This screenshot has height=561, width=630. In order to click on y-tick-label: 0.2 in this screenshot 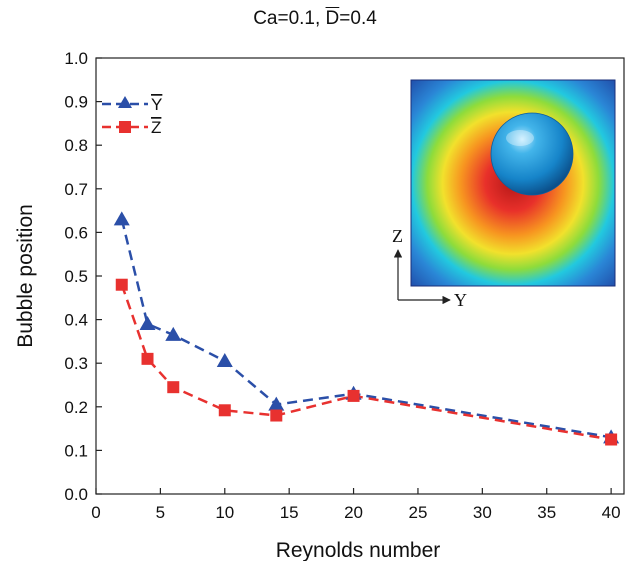, I will do `click(76, 407)`.